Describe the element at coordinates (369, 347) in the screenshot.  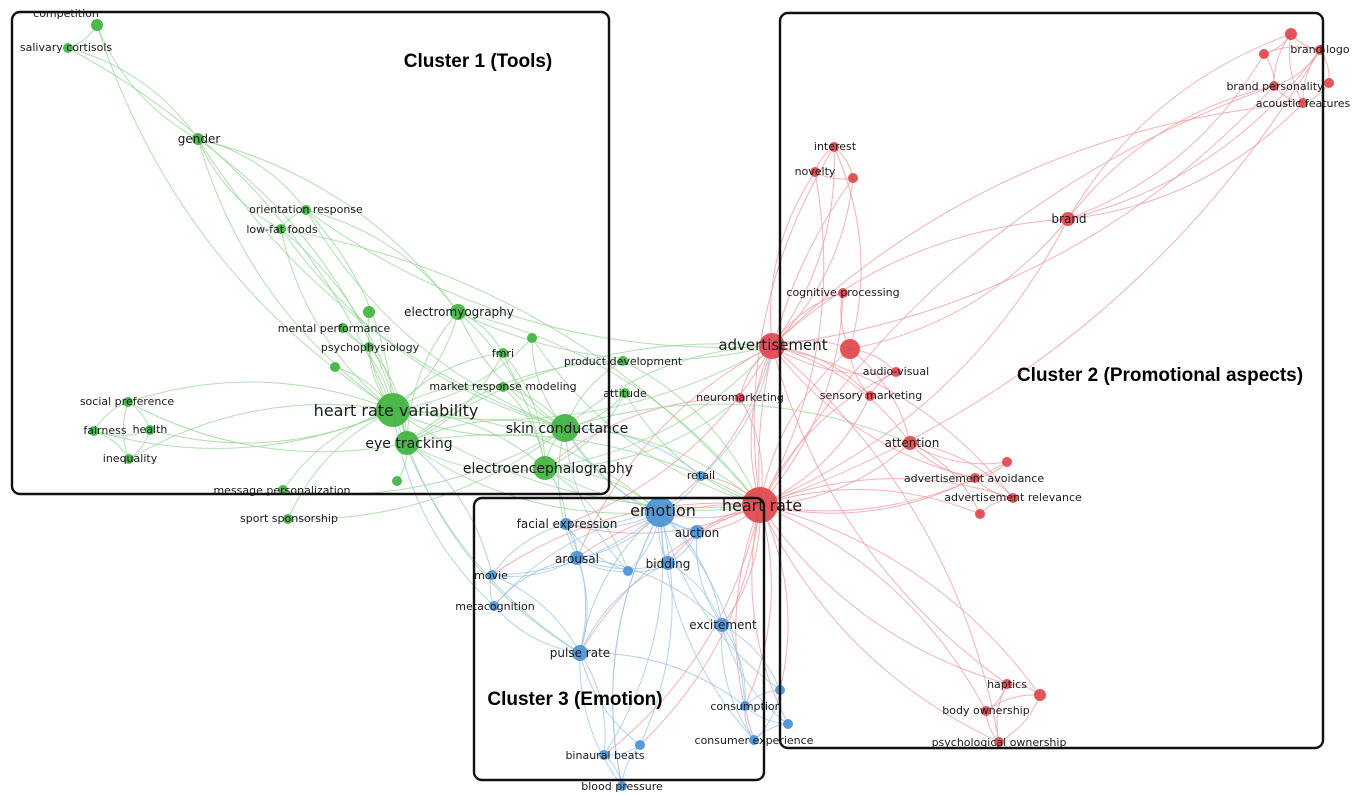
I see `node-psychophysiology` at that location.